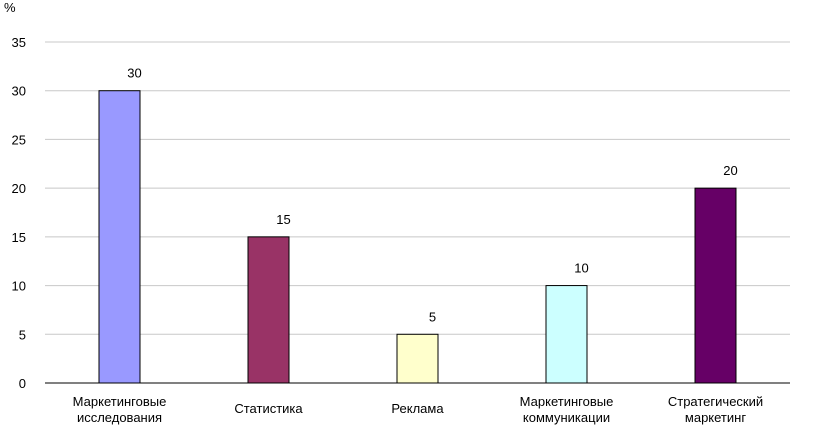 Image resolution: width=829 pixels, height=432 pixels. What do you see at coordinates (22, 383) in the screenshot?
I see `y-tick-label: 0` at bounding box center [22, 383].